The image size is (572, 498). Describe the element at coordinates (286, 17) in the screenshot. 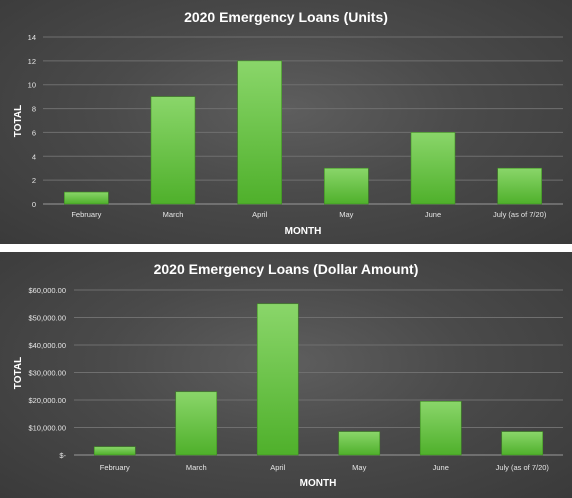

I see `chart-title: 2020 Emergency Loans (Units)` at that location.